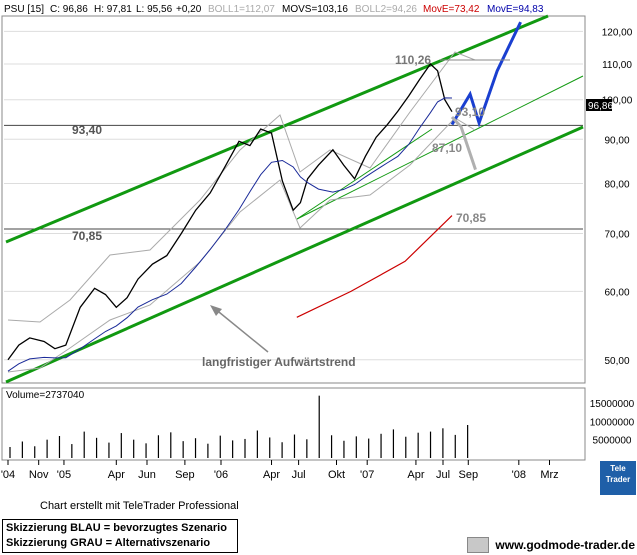  I want to click on site-url: www.godmode-trader.de, so click(565, 545).